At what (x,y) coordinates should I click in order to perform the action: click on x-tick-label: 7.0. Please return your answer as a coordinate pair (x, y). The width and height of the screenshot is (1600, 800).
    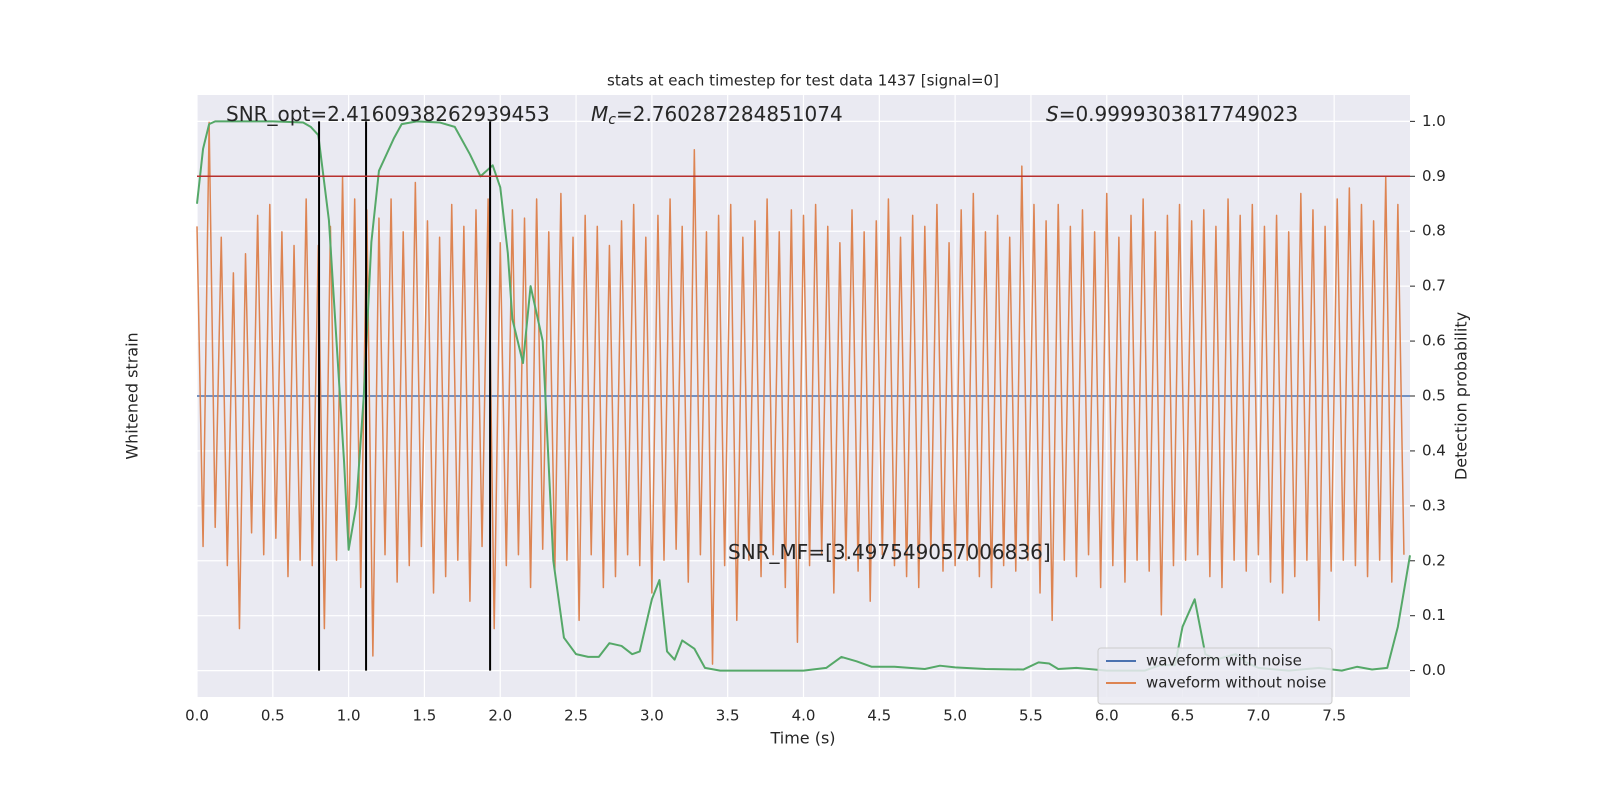
    Looking at the image, I should click on (1258, 716).